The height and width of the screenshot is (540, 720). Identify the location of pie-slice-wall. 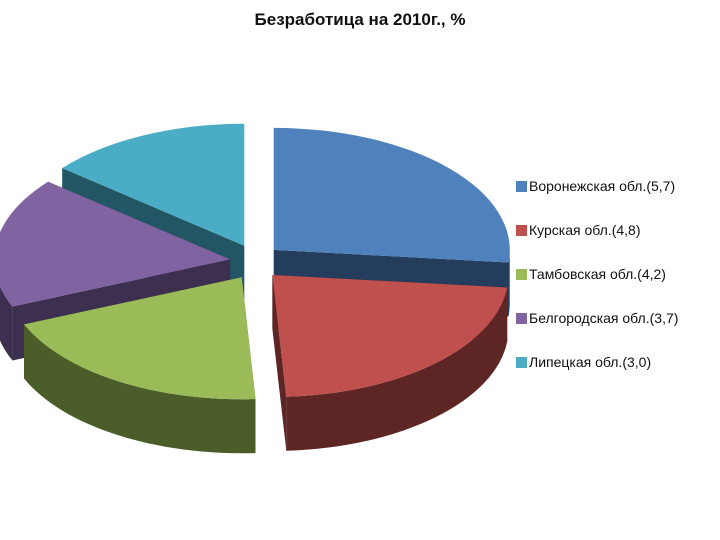
(279, 363).